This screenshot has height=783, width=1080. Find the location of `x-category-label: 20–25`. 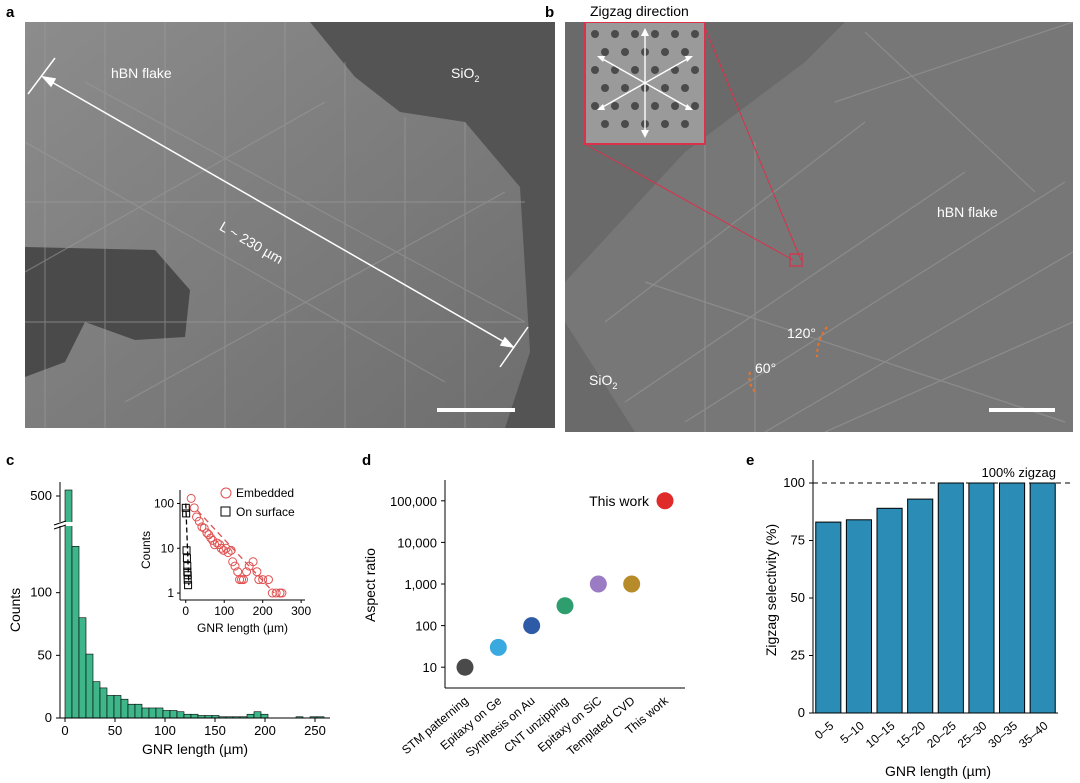

x-category-label: 20–25 is located at coordinates (941, 734).